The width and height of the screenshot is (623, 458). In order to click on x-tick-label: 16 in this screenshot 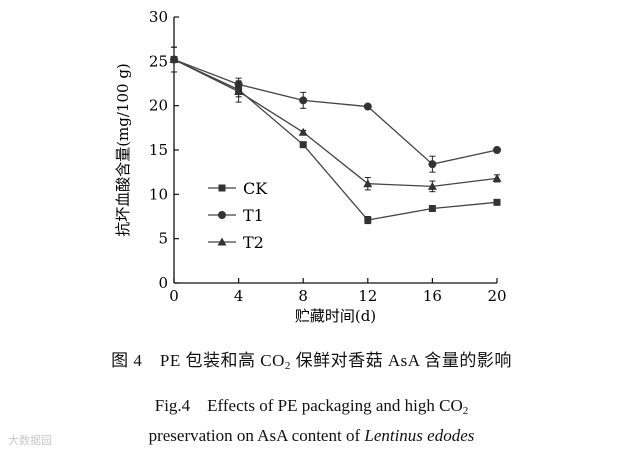, I will do `click(432, 296)`.